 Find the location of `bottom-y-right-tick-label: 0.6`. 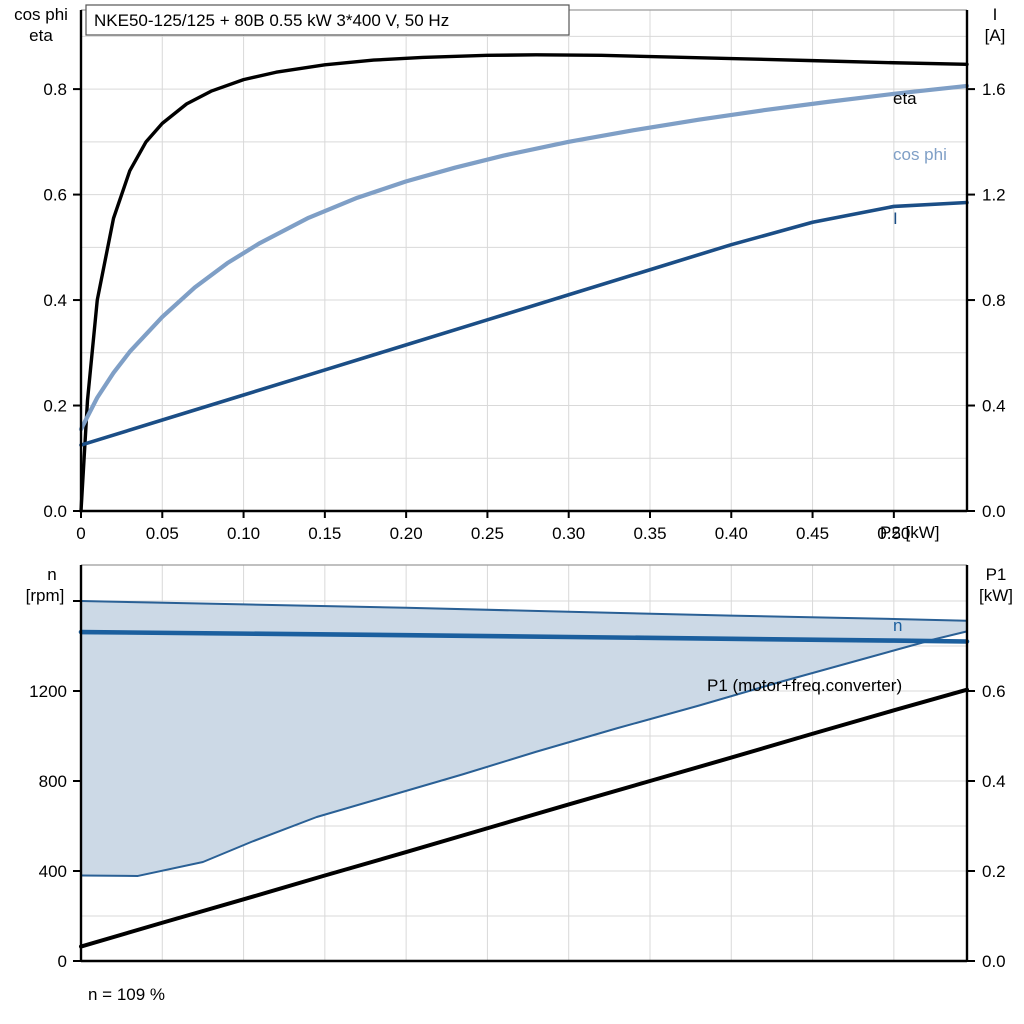

bottom-y-right-tick-label: 0.6 is located at coordinates (994, 691).